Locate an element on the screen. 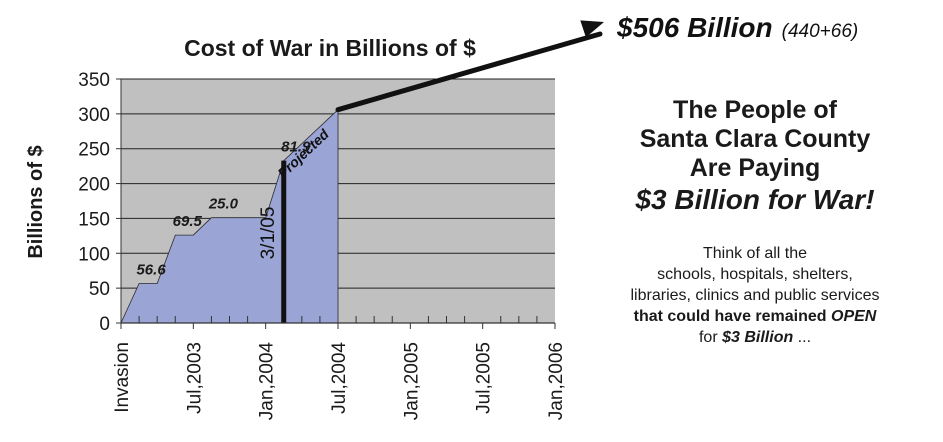  y-tick-label: 350 is located at coordinates (94, 80).